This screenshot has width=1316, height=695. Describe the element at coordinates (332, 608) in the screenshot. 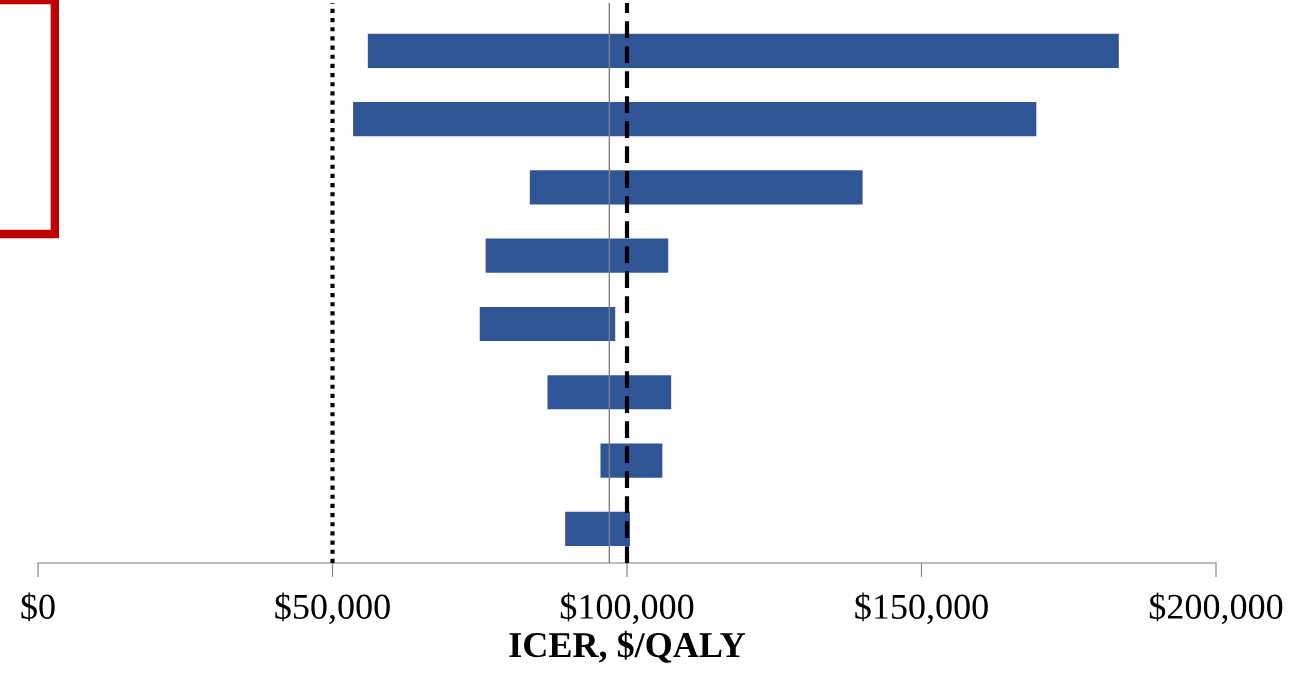

I see `x-tick-label: $50,000` at that location.